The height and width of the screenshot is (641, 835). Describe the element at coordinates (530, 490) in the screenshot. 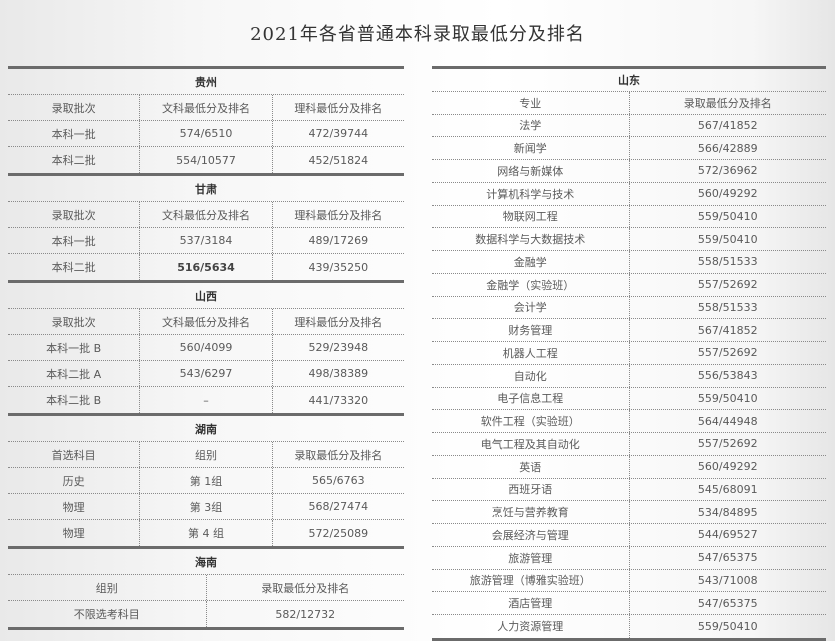

I see `table-cell: 西班牙语` at that location.